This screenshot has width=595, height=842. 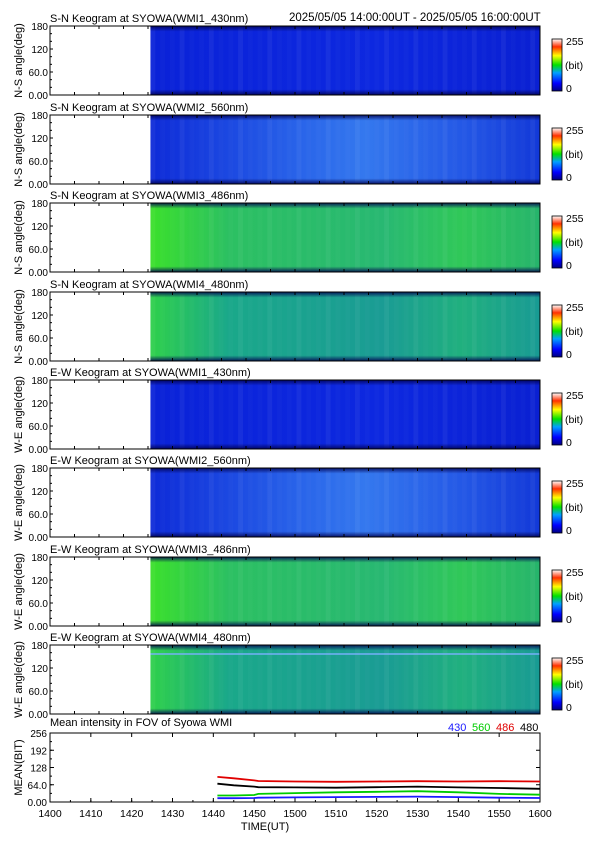 I want to click on x-tick-label: 1440, so click(x=214, y=814).